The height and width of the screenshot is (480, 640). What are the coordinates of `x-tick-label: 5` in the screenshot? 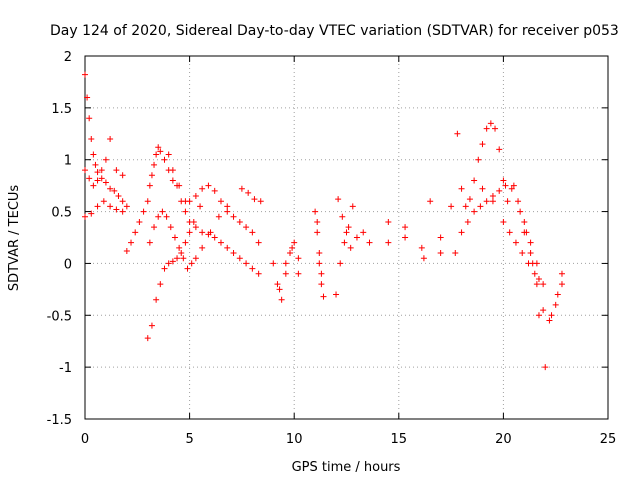 It's located at (189, 439).